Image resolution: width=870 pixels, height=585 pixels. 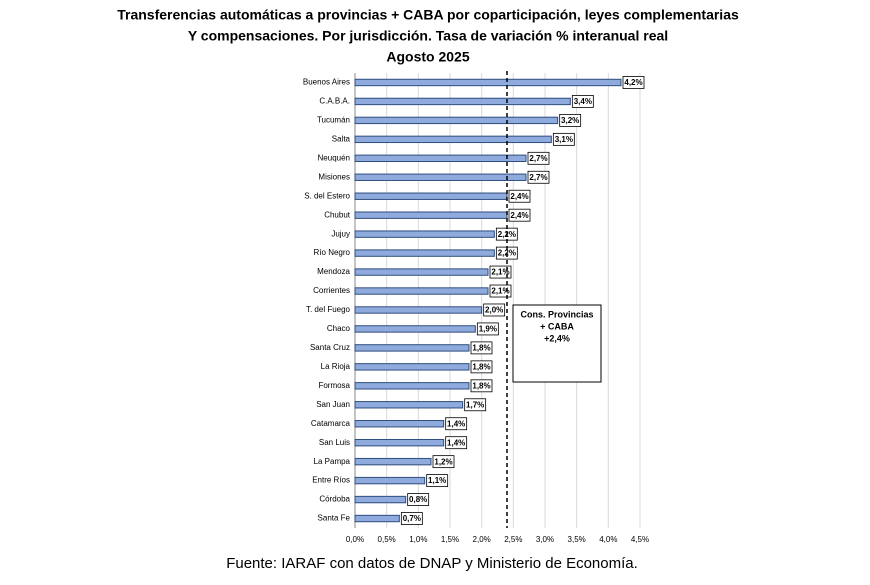 I want to click on y-tick-label: T. del Fuego, so click(x=328, y=309).